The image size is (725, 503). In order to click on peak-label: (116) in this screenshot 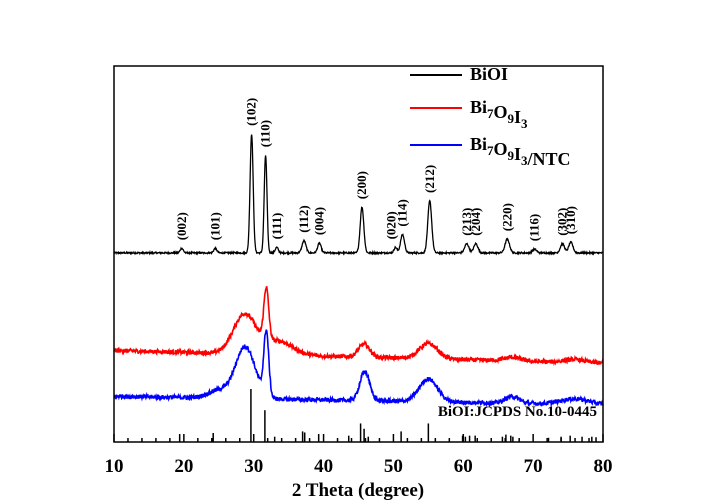, I will do `click(534, 227)`.